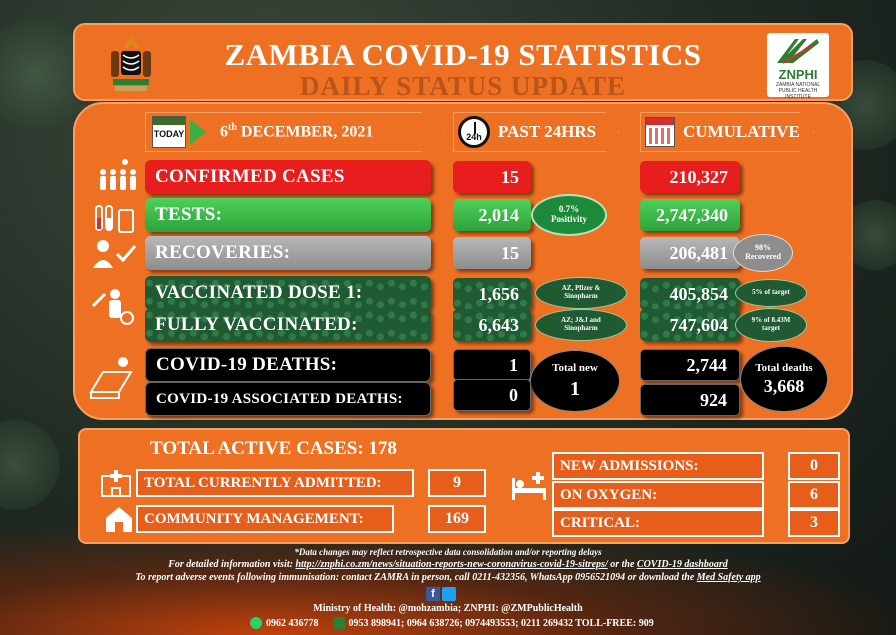  Describe the element at coordinates (118, 174) in the screenshot. I see `people-group-icon` at that location.